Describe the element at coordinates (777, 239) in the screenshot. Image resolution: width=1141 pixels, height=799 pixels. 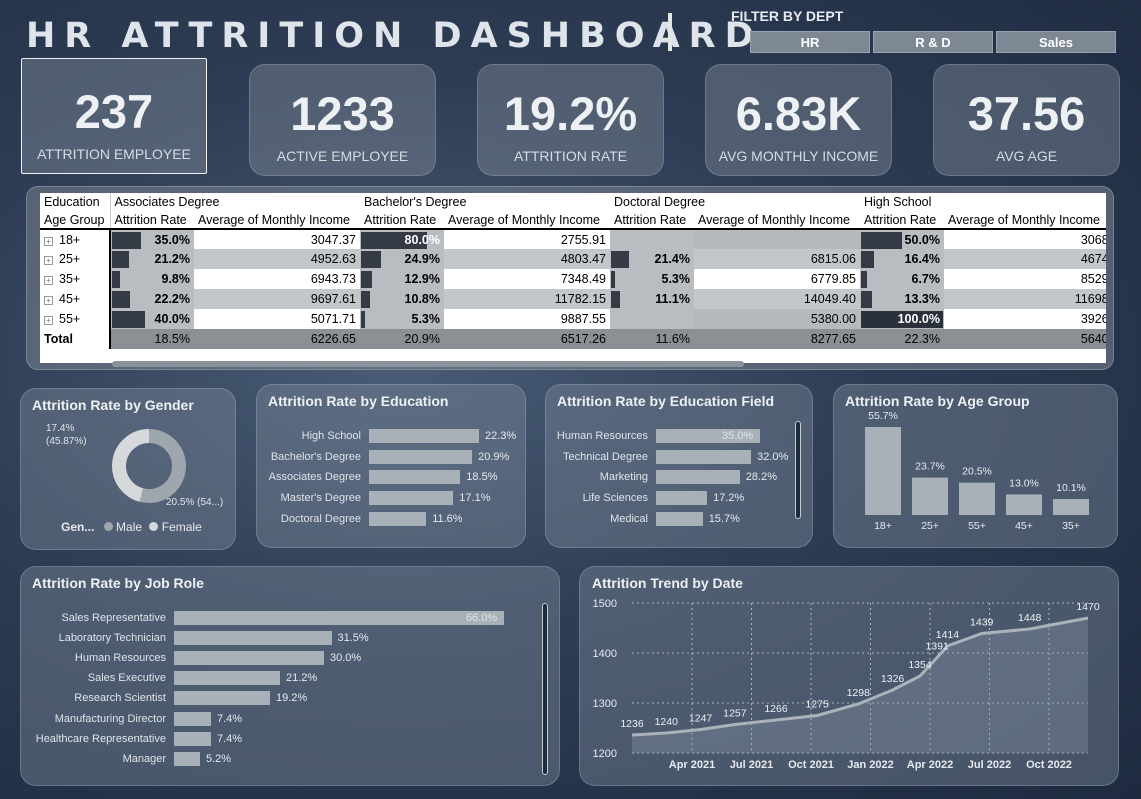
I see `income-cell` at that location.